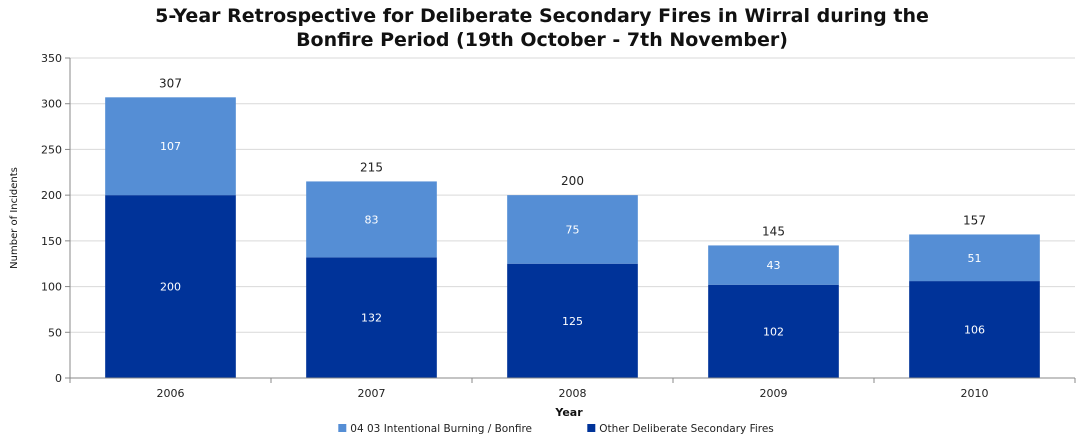  I want to click on x-tick-label: 2009, so click(774, 393).